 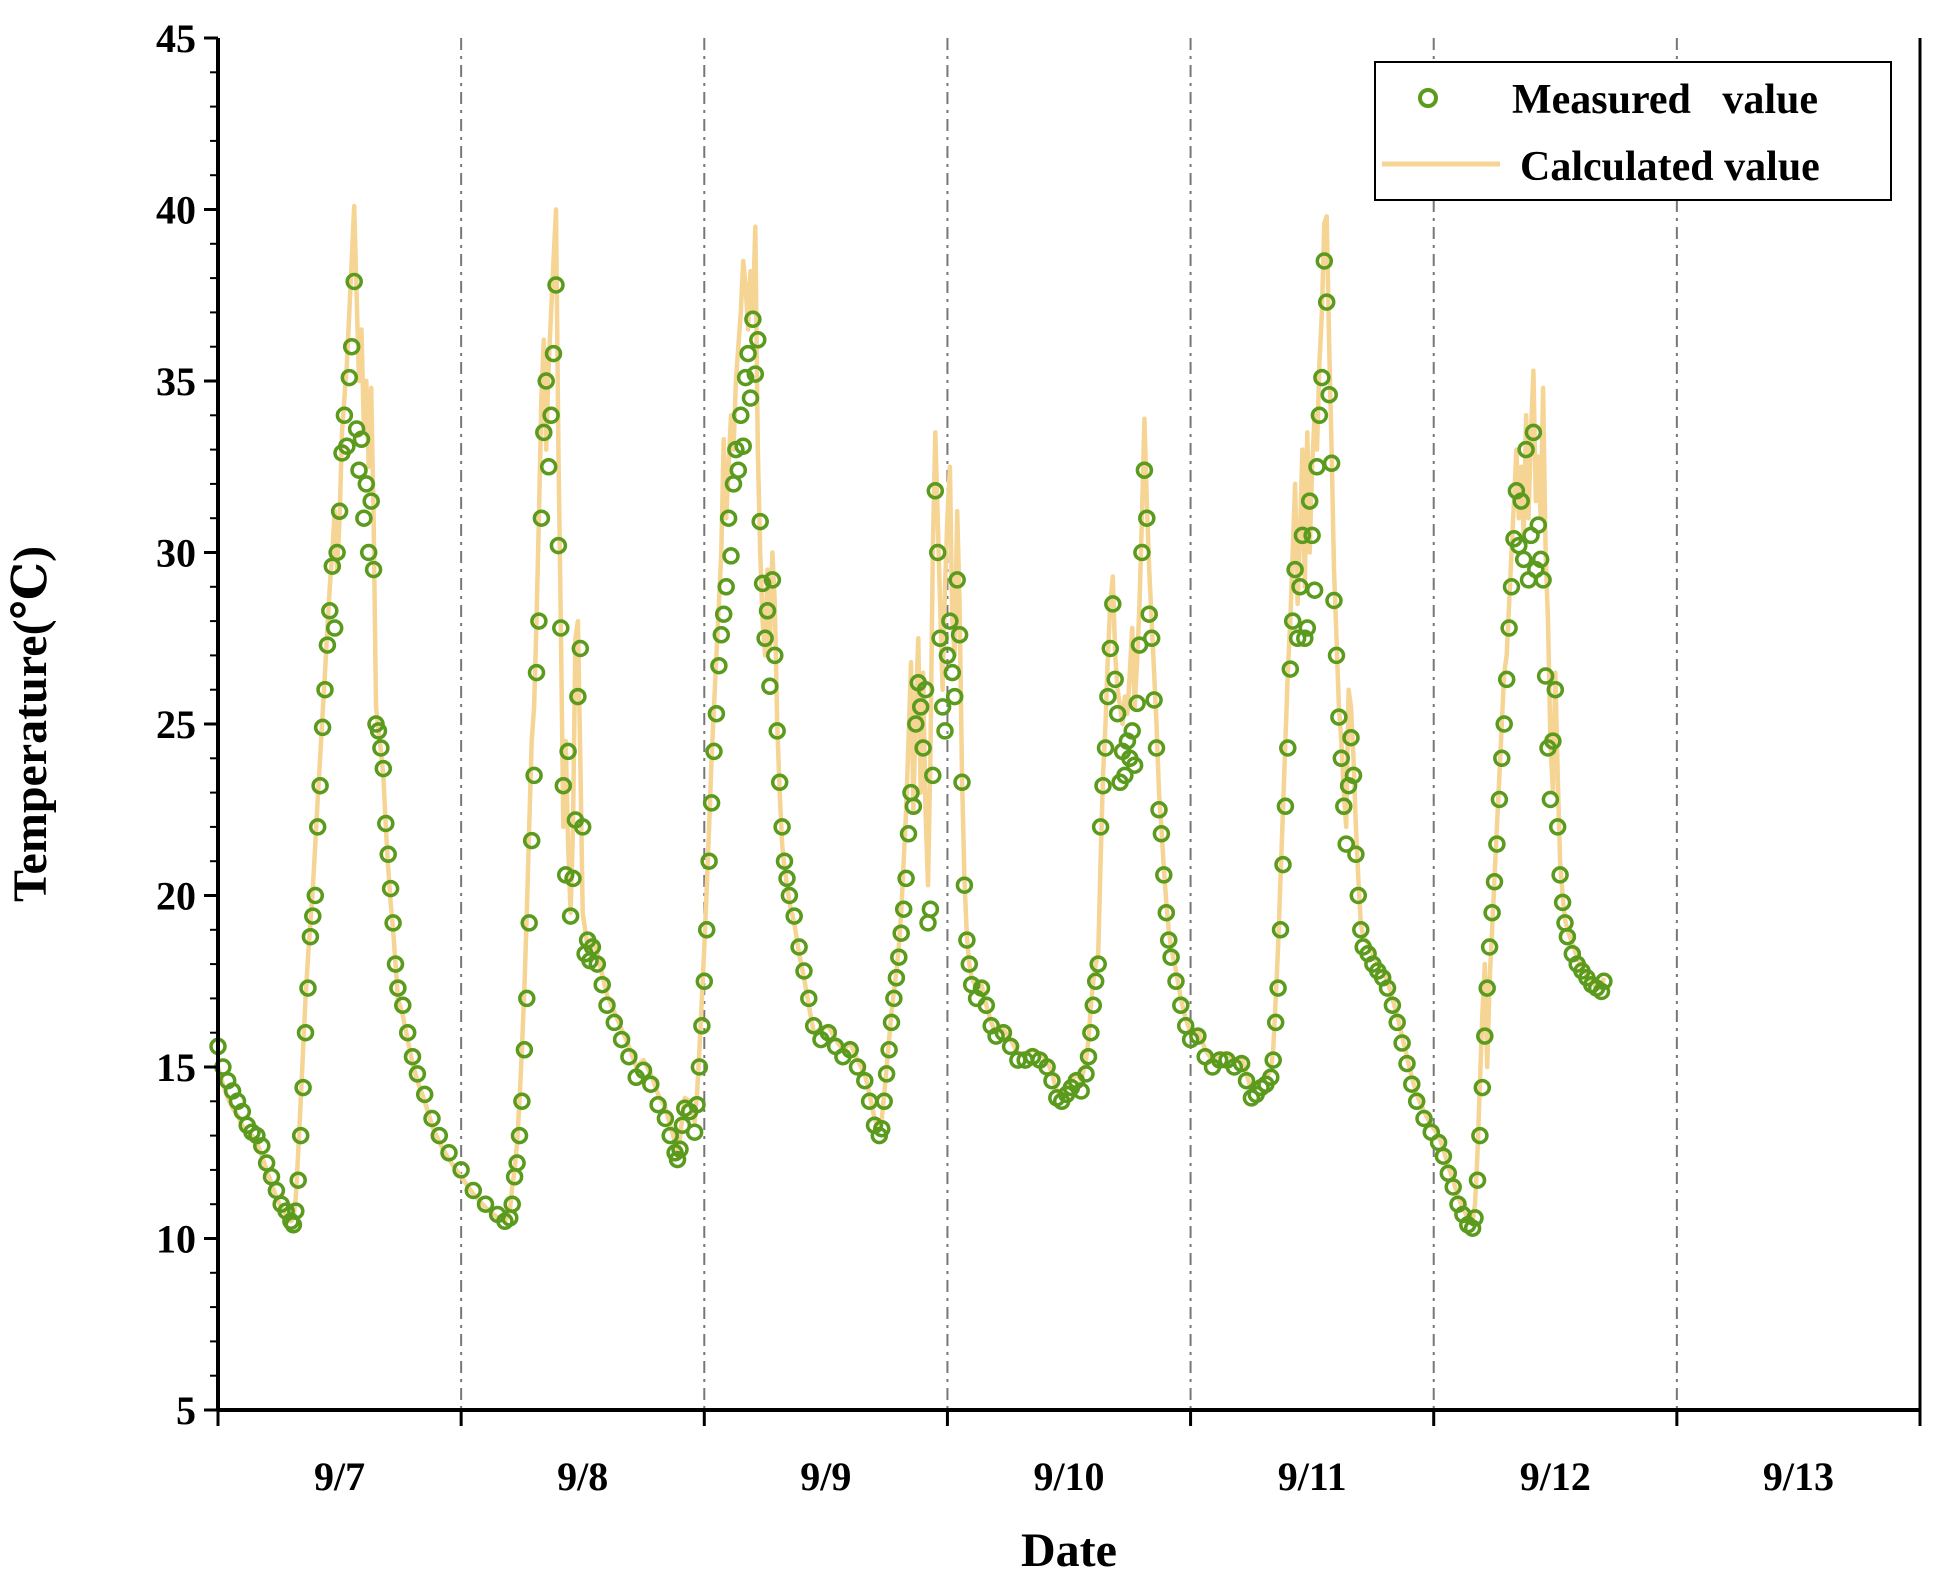 What do you see at coordinates (176, 553) in the screenshot?
I see `y-tick-label: 30` at bounding box center [176, 553].